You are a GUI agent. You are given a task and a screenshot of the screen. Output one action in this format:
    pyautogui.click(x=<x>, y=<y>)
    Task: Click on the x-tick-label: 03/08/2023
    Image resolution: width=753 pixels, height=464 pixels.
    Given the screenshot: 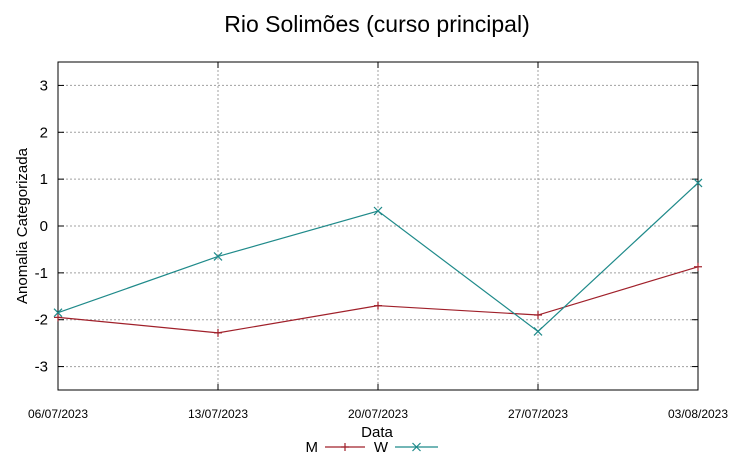 What is the action you would take?
    pyautogui.click(x=698, y=414)
    